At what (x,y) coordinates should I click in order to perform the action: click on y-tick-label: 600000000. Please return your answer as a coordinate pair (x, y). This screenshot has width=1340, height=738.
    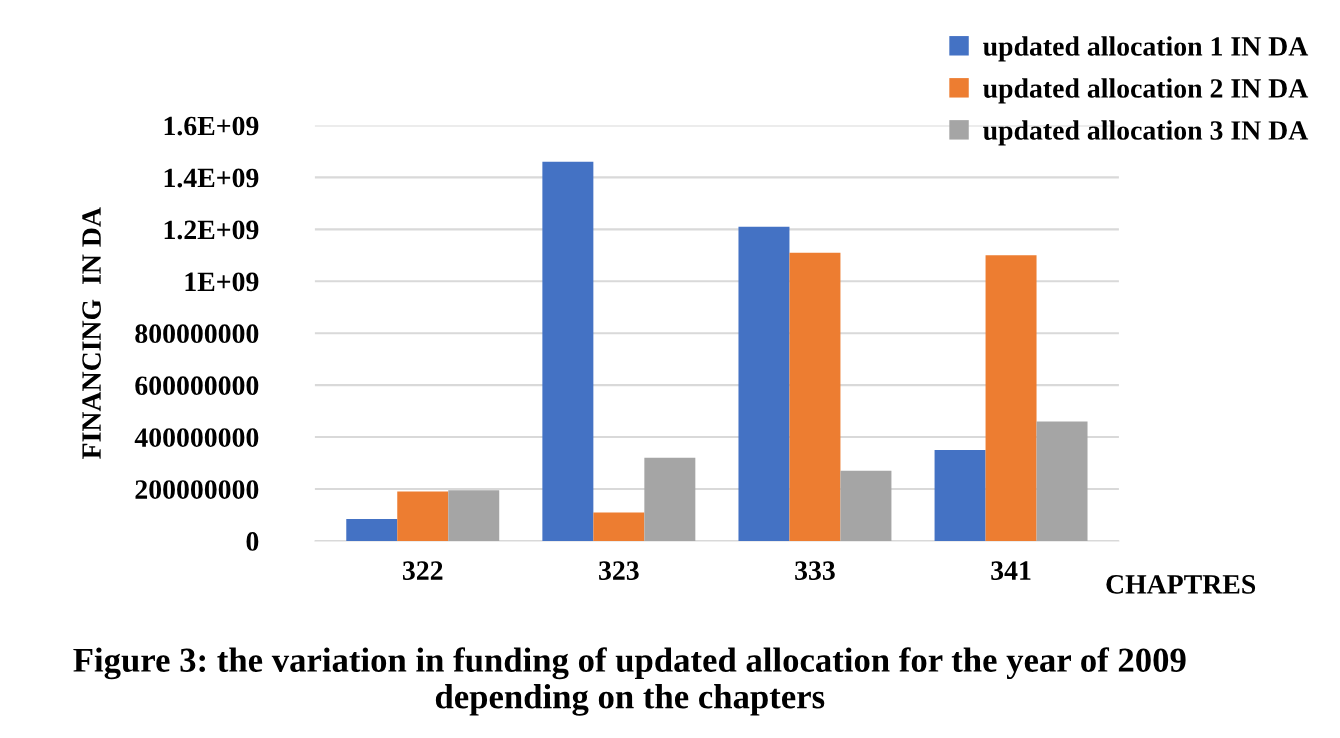
    Looking at the image, I should click on (197, 386).